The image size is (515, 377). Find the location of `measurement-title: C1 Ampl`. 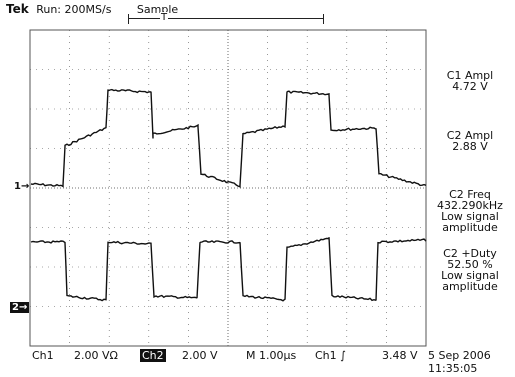

measurement-title: C1 Ampl is located at coordinates (470, 75).